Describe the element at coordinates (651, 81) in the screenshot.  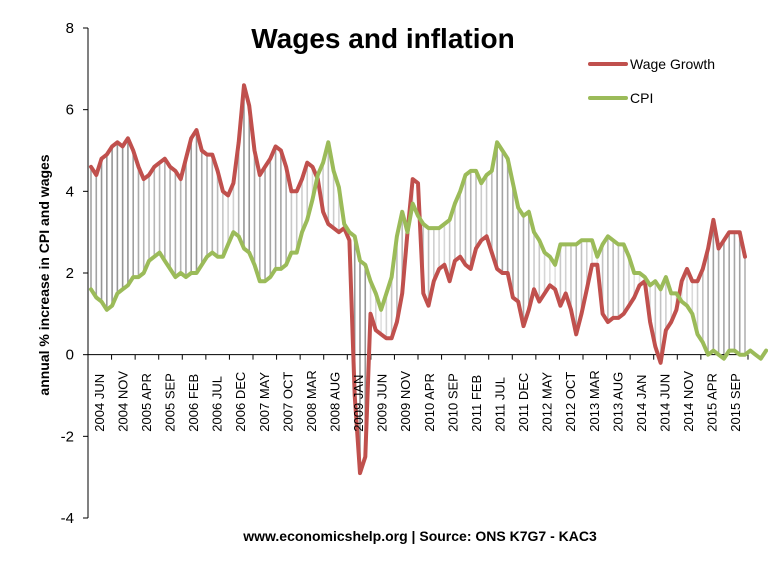
I see `legend: Wage Growth CPI` at that location.